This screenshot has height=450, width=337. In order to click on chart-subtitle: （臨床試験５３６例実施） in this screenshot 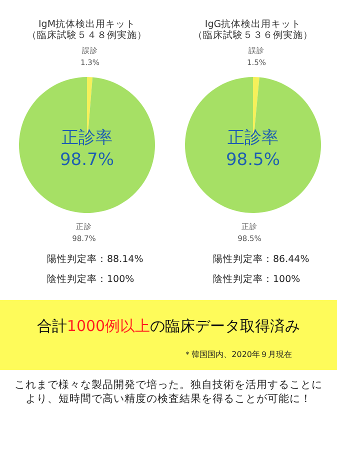, I will do `click(253, 35)`.